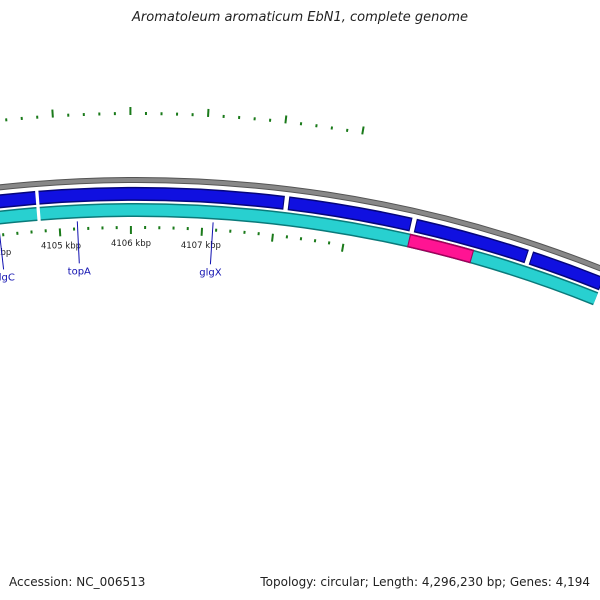 The width and height of the screenshot is (600, 600). I want to click on kbp-label: 4105 kbp, so click(61, 246).